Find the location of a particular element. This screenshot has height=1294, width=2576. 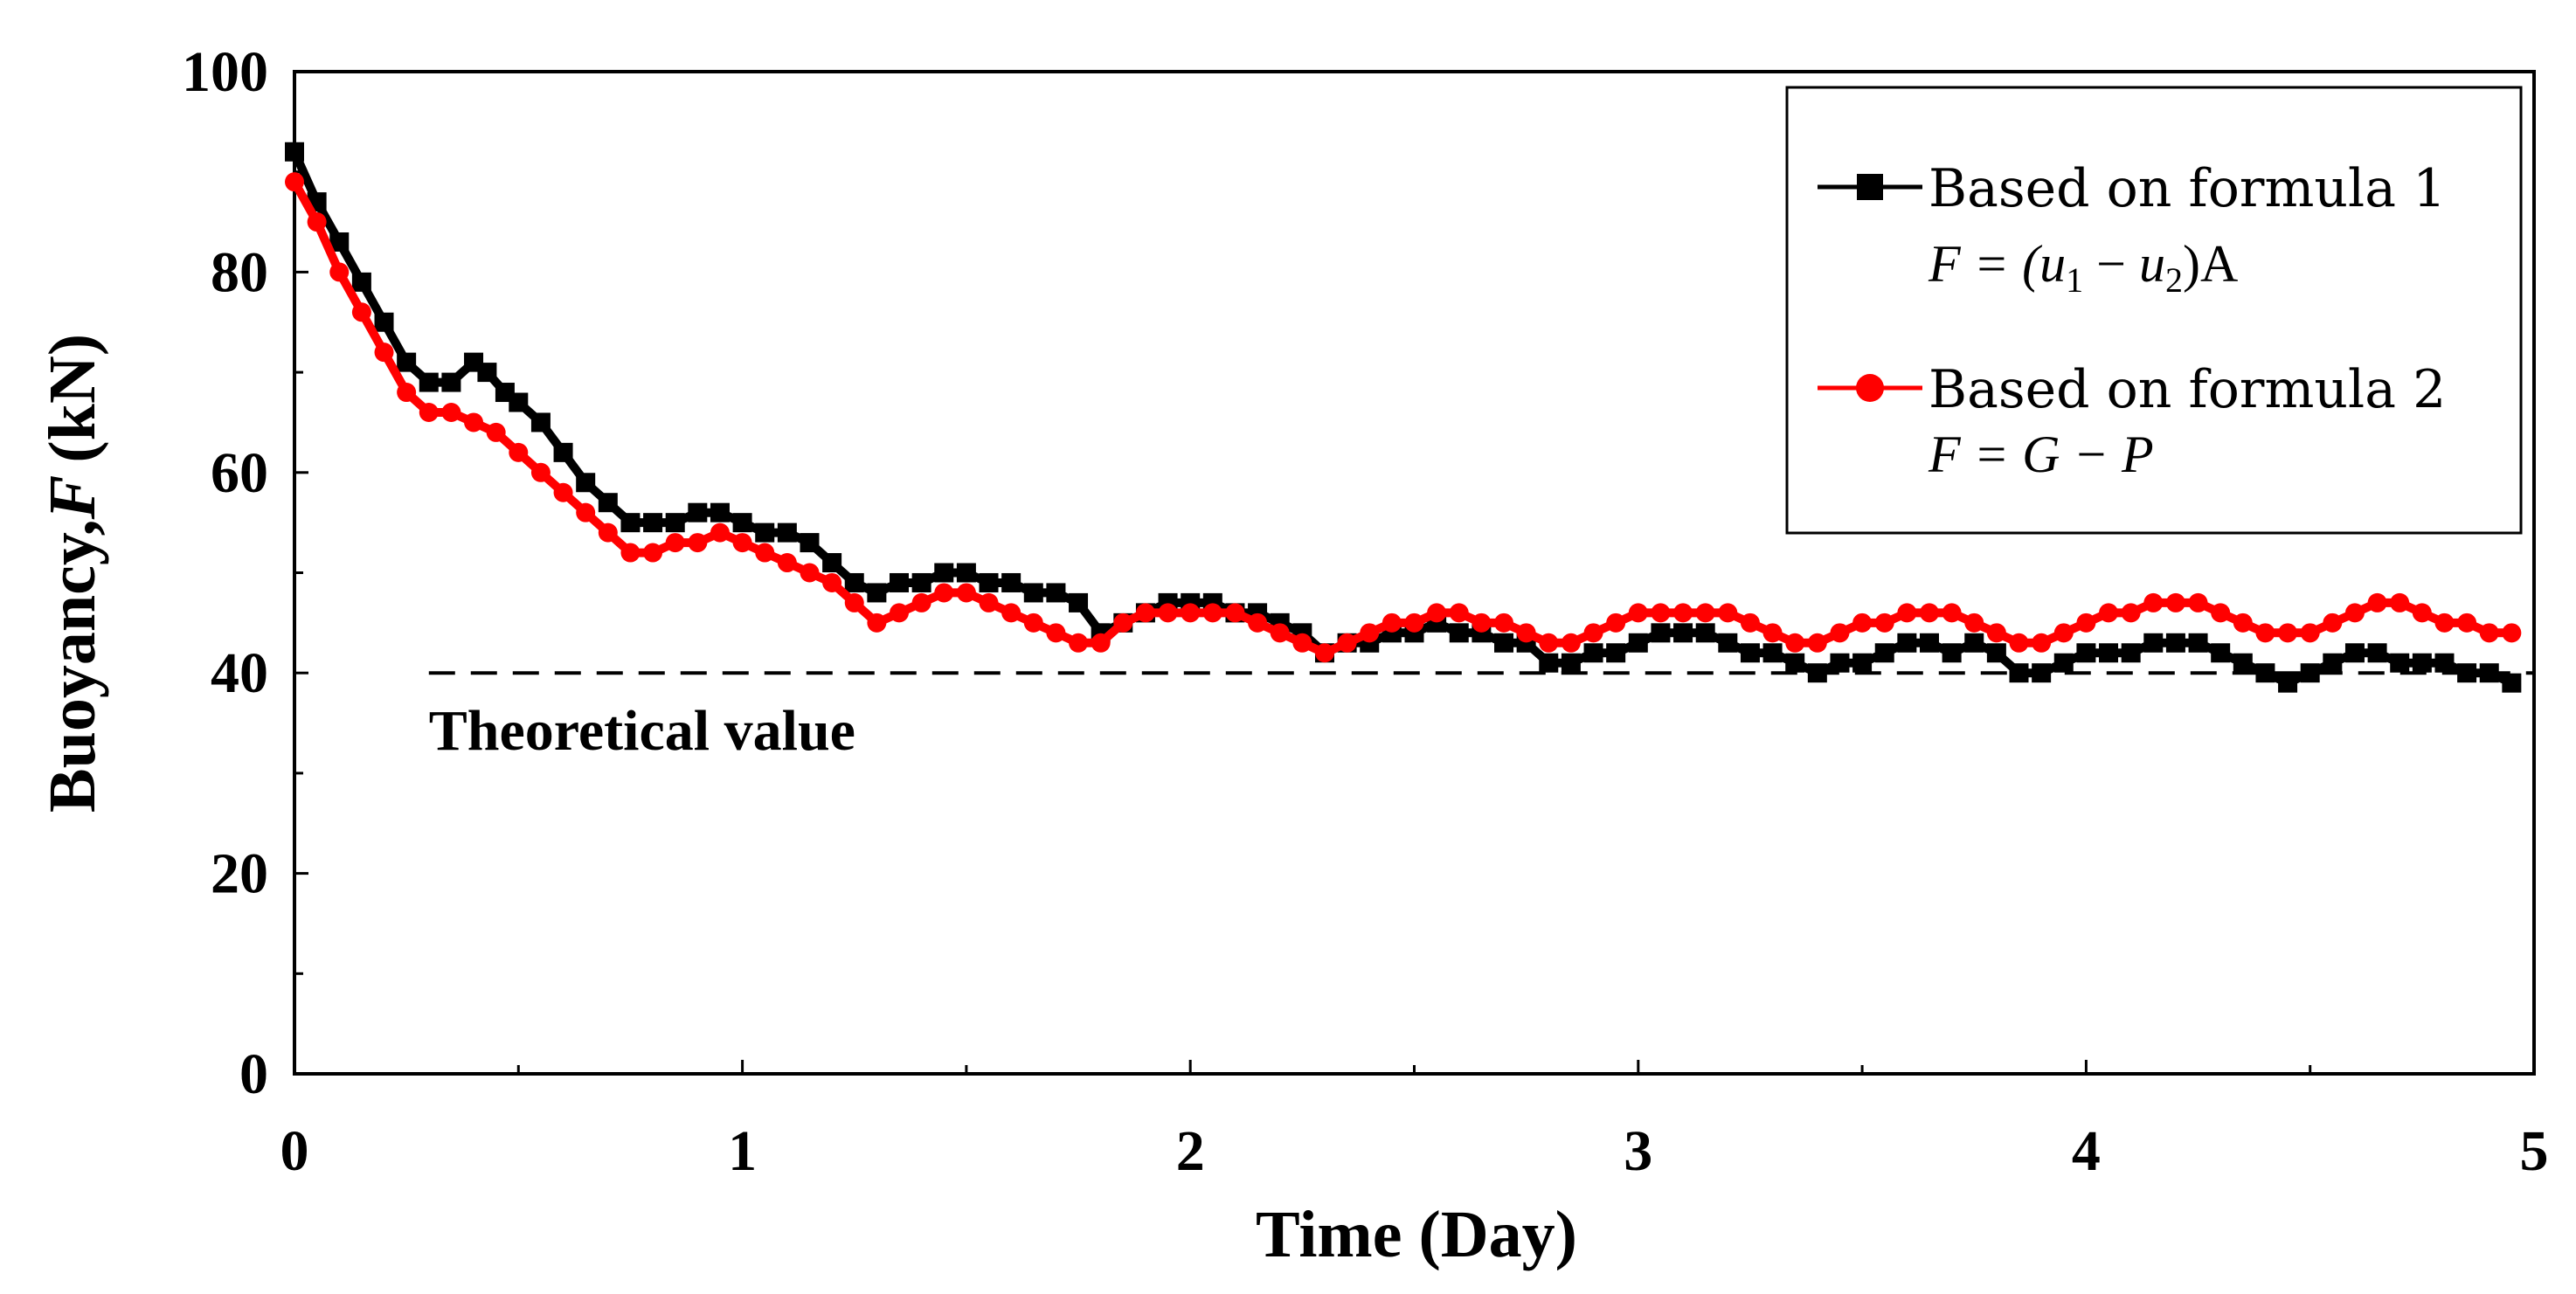

legend-formula-2: F = G − P is located at coordinates (2041, 454).